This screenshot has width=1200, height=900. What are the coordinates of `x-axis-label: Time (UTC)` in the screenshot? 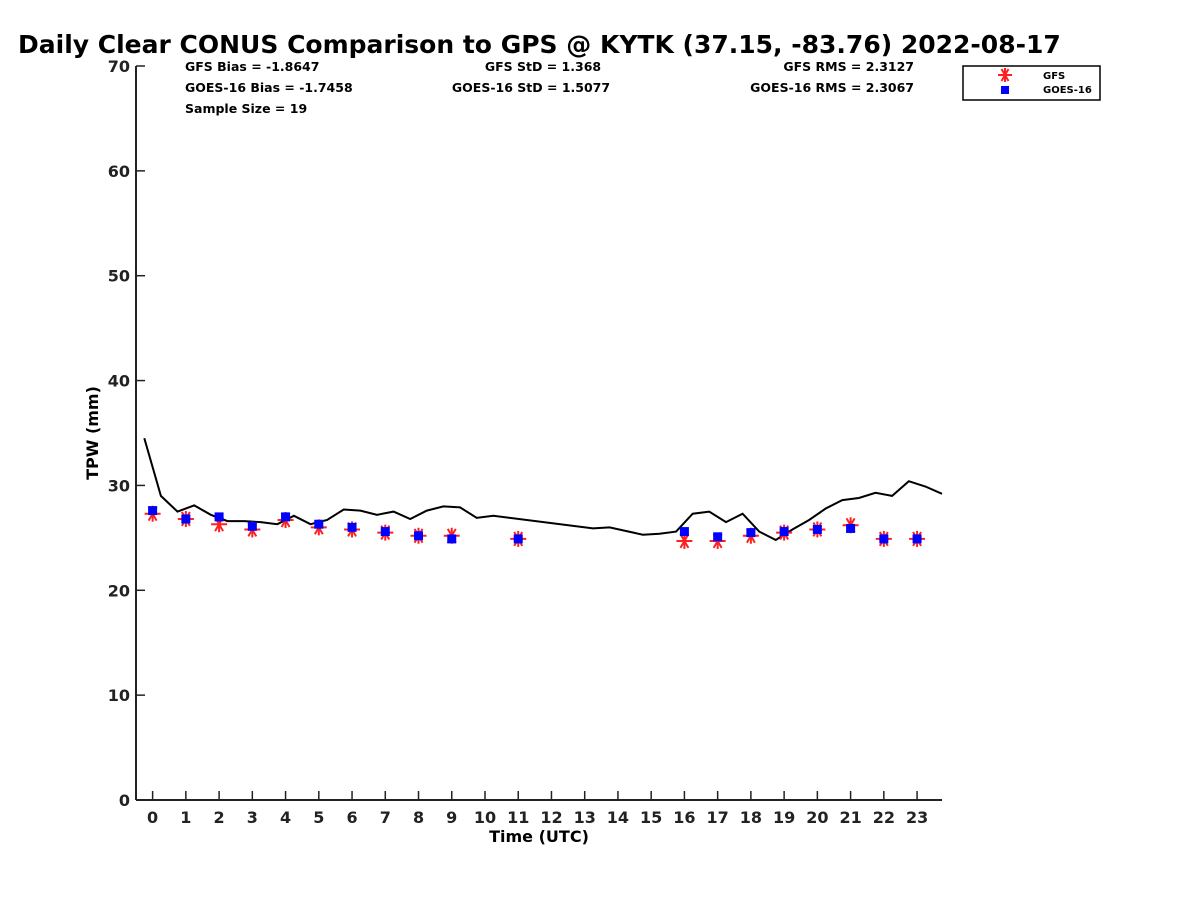 It's located at (539, 836).